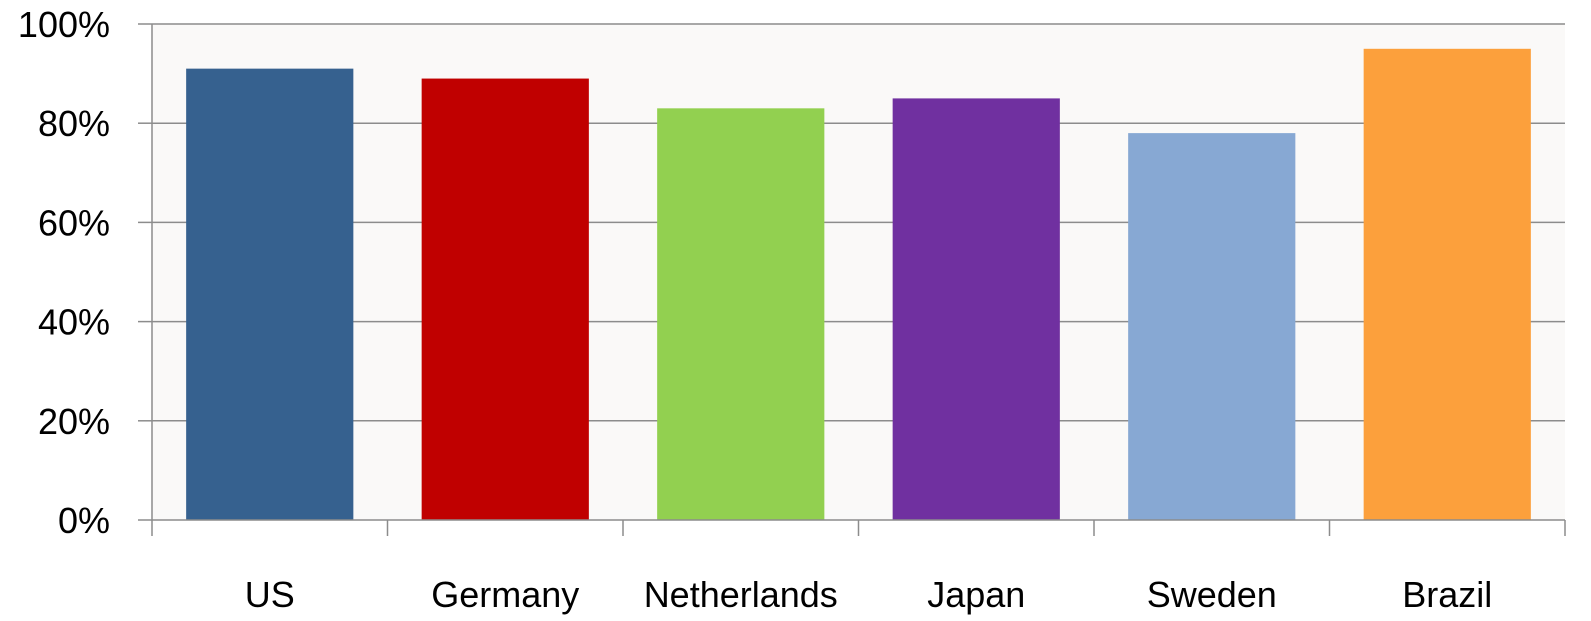  Describe the element at coordinates (270, 594) in the screenshot. I see `x-tick-label: US` at that location.